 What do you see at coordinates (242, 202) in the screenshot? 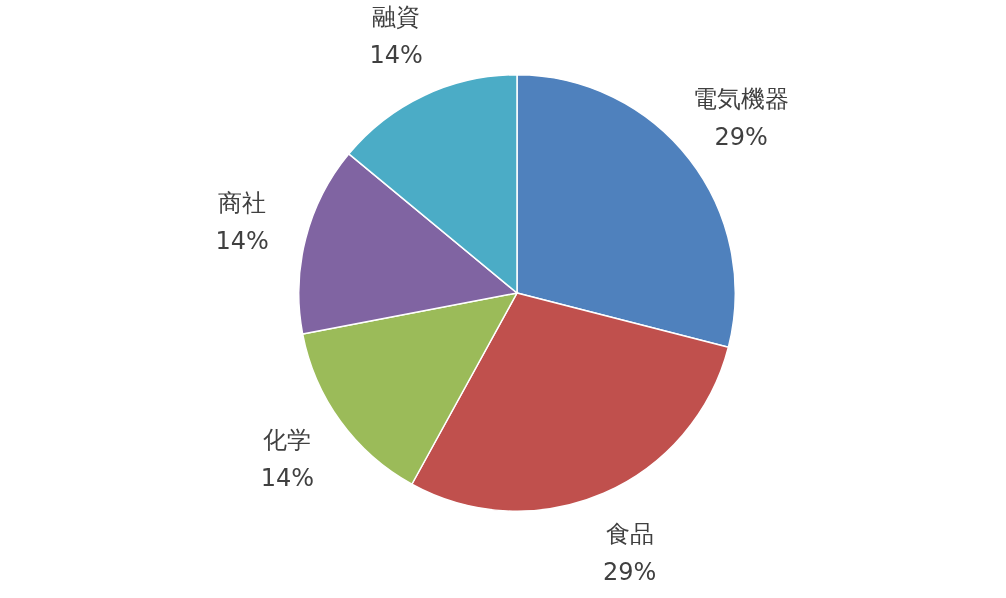
I see `slice-label: 商社` at bounding box center [242, 202].